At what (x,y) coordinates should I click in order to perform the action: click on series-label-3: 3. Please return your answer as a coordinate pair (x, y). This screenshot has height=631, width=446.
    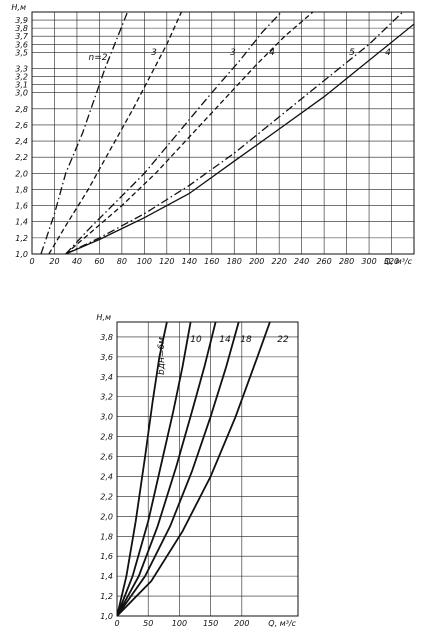
    Looking at the image, I should click on (233, 53).